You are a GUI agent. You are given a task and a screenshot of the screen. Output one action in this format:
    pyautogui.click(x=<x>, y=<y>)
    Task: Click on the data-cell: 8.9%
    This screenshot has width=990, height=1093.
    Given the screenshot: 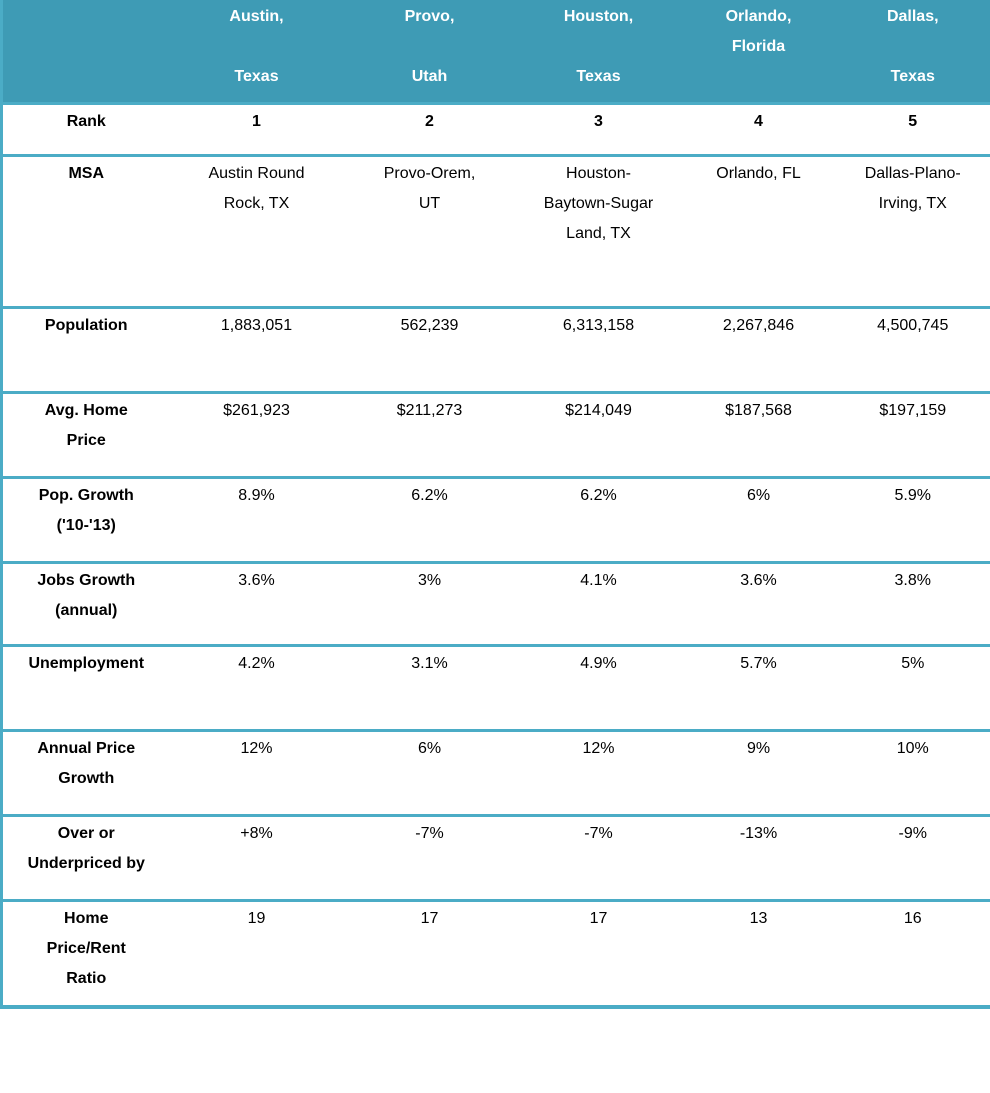 What is the action you would take?
    pyautogui.click(x=256, y=495)
    